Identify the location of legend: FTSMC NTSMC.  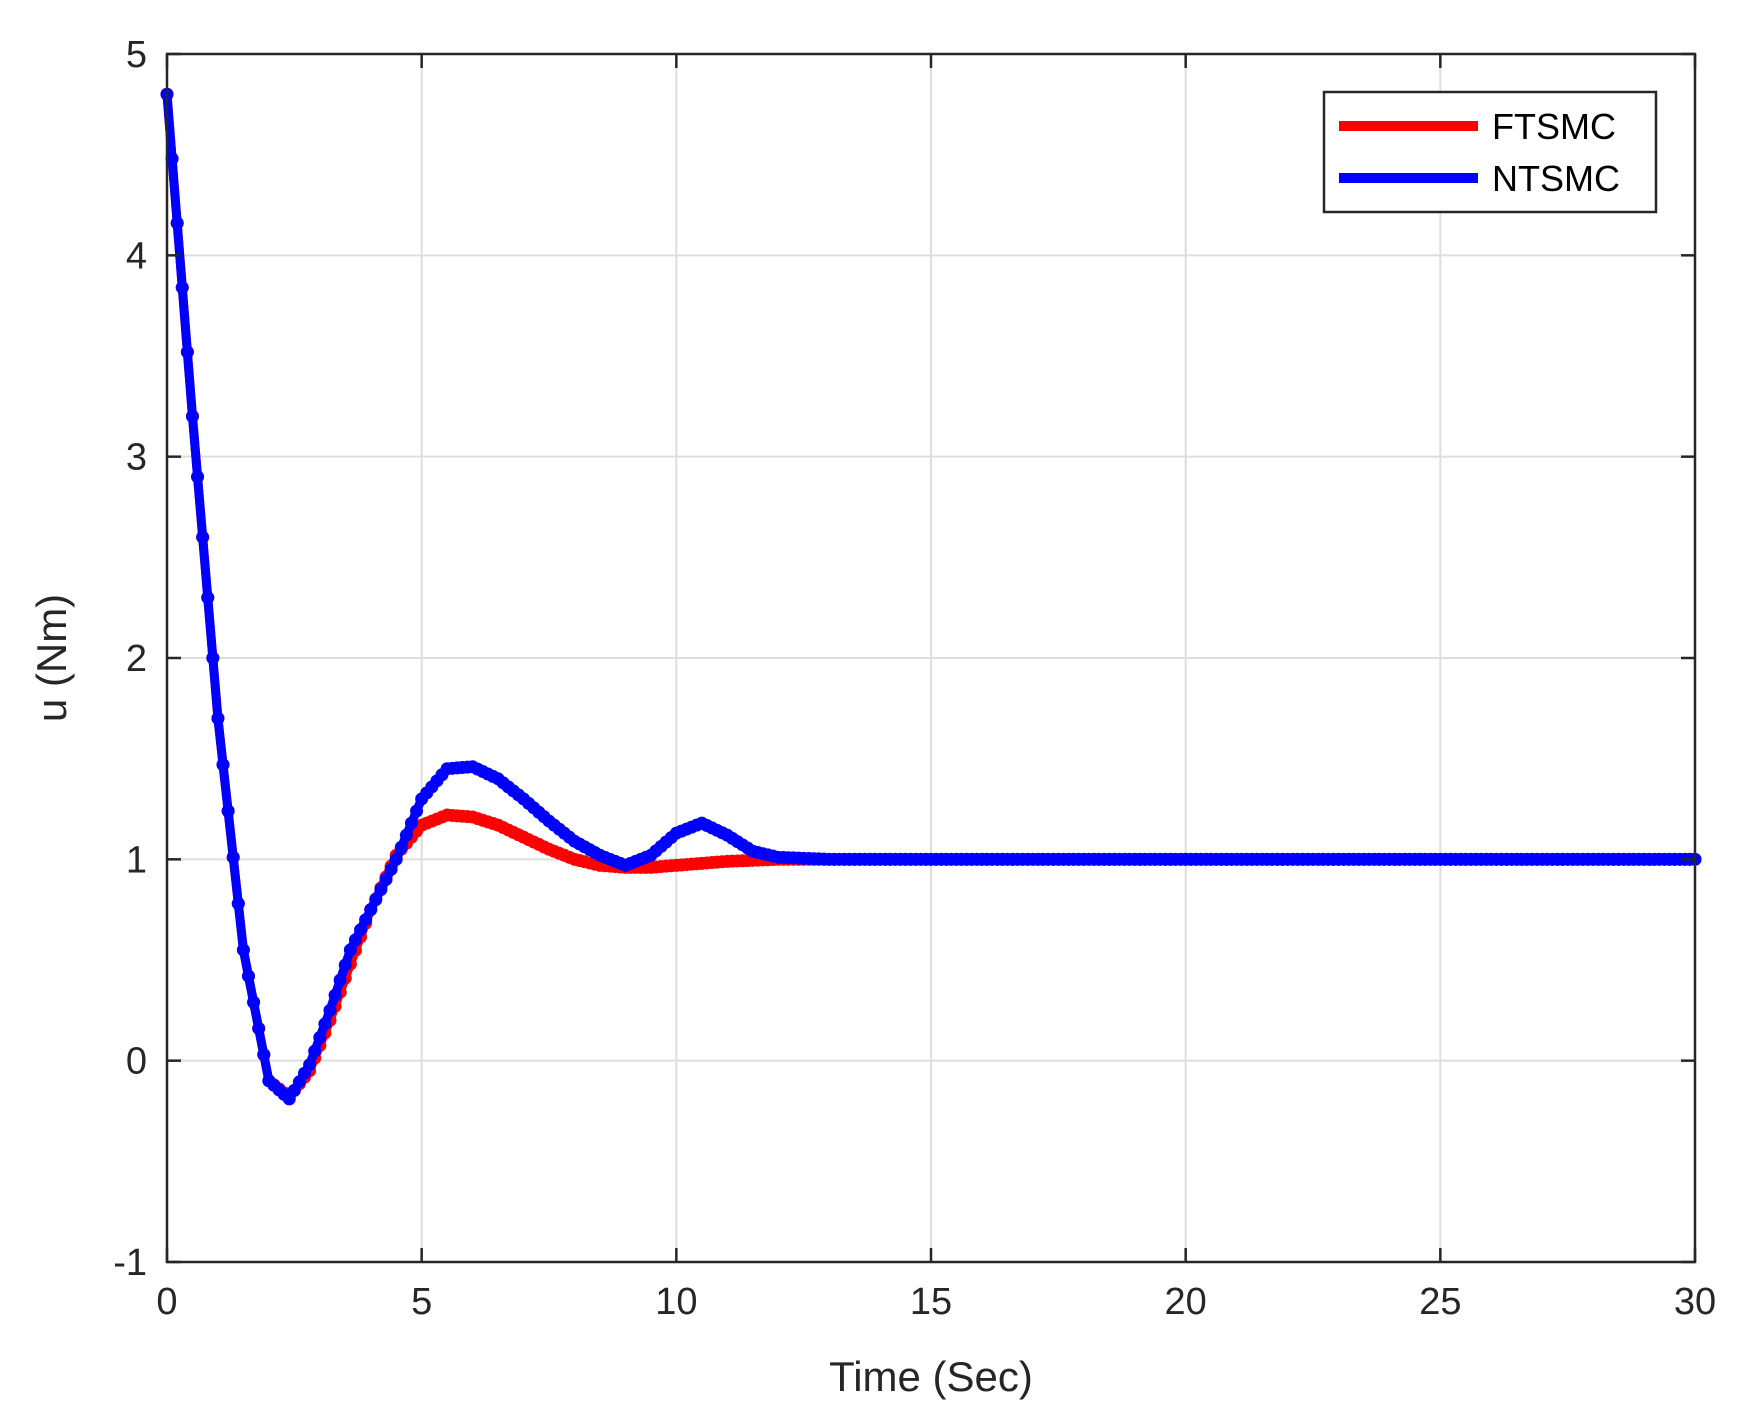
(1490, 152).